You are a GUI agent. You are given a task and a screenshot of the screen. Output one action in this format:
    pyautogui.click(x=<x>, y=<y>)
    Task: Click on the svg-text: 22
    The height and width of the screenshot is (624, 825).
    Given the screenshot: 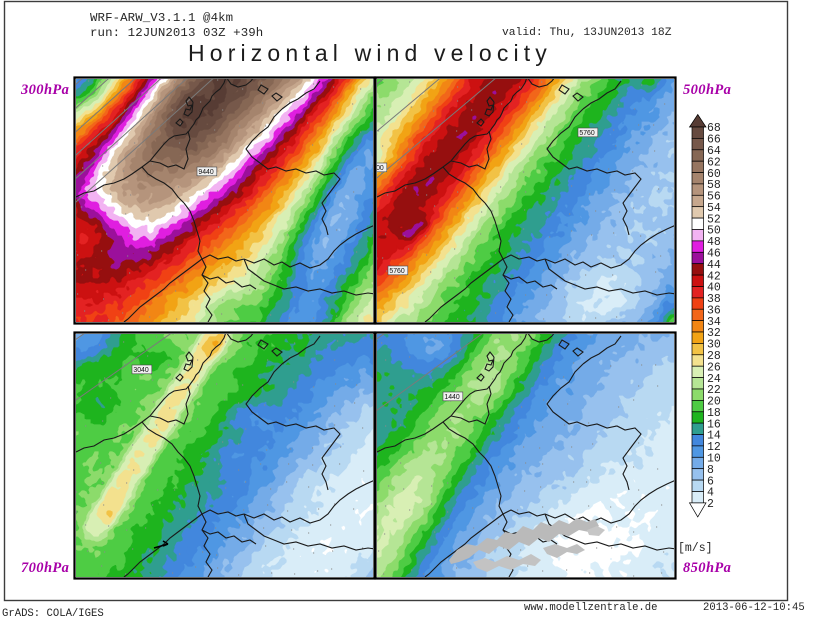 What is the action you would take?
    pyautogui.click(x=714, y=390)
    